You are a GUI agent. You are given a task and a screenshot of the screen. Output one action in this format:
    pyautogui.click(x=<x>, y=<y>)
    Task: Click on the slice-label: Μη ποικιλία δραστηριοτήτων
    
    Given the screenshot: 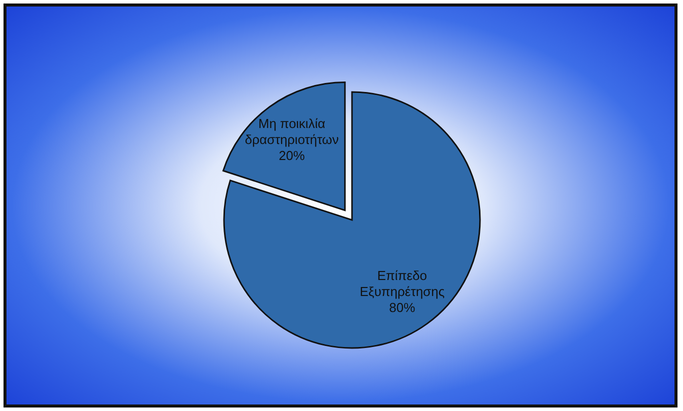 What is the action you would take?
    pyautogui.click(x=291, y=132)
    